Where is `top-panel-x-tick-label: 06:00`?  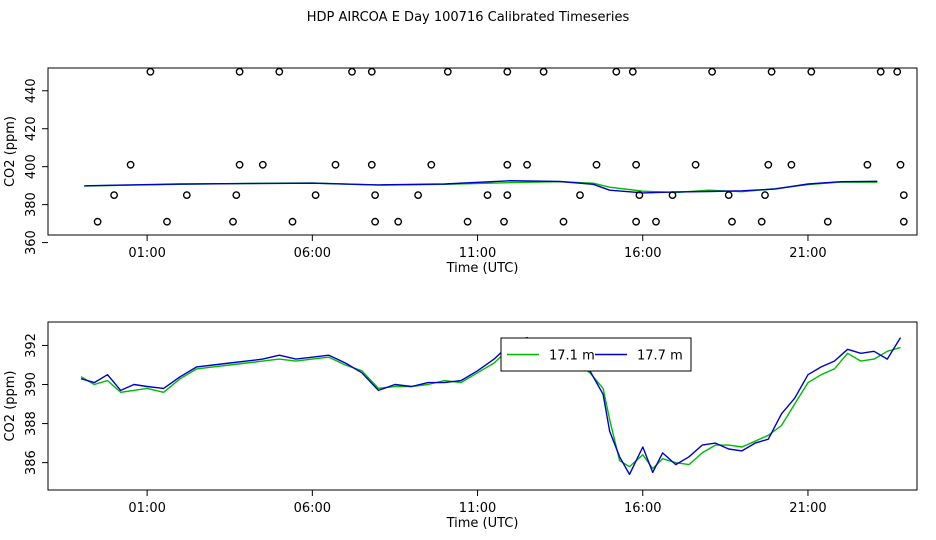 top-panel-x-tick-label: 06:00 is located at coordinates (312, 253).